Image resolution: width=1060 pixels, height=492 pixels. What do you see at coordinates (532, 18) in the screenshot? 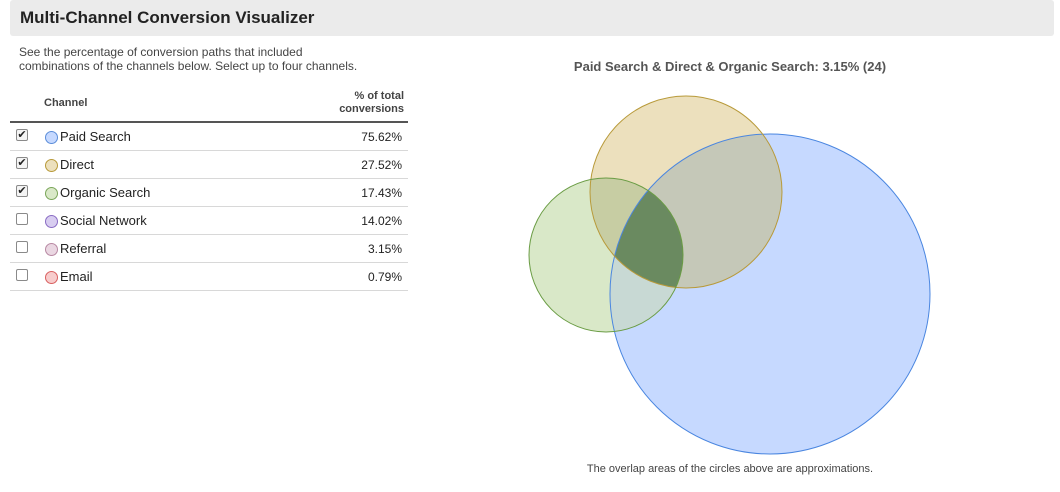
I see `page-header: Multi-Channel Conversion Visualizer` at bounding box center [532, 18].